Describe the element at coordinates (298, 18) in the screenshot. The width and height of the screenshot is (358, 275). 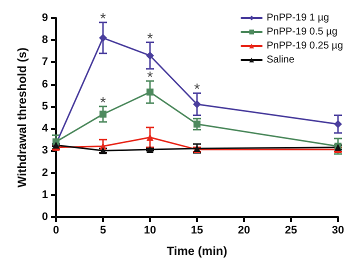
I see `legend-label: PnPP-19 1 µg` at that location.